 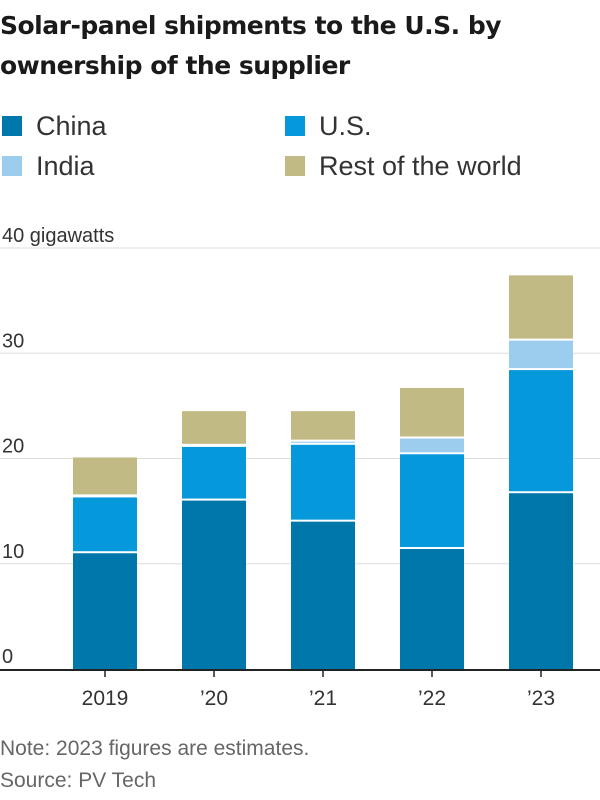 What do you see at coordinates (12, 126) in the screenshot?
I see `legend-swatch-china` at bounding box center [12, 126].